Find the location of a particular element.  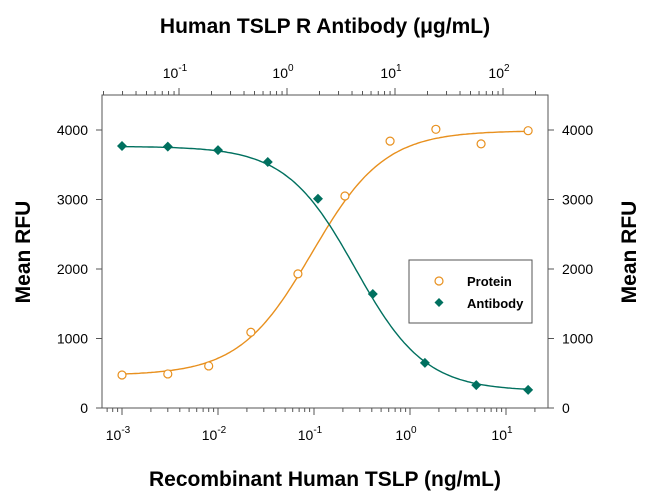

x-top-tick-label: 10¹ is located at coordinates (391, 72).